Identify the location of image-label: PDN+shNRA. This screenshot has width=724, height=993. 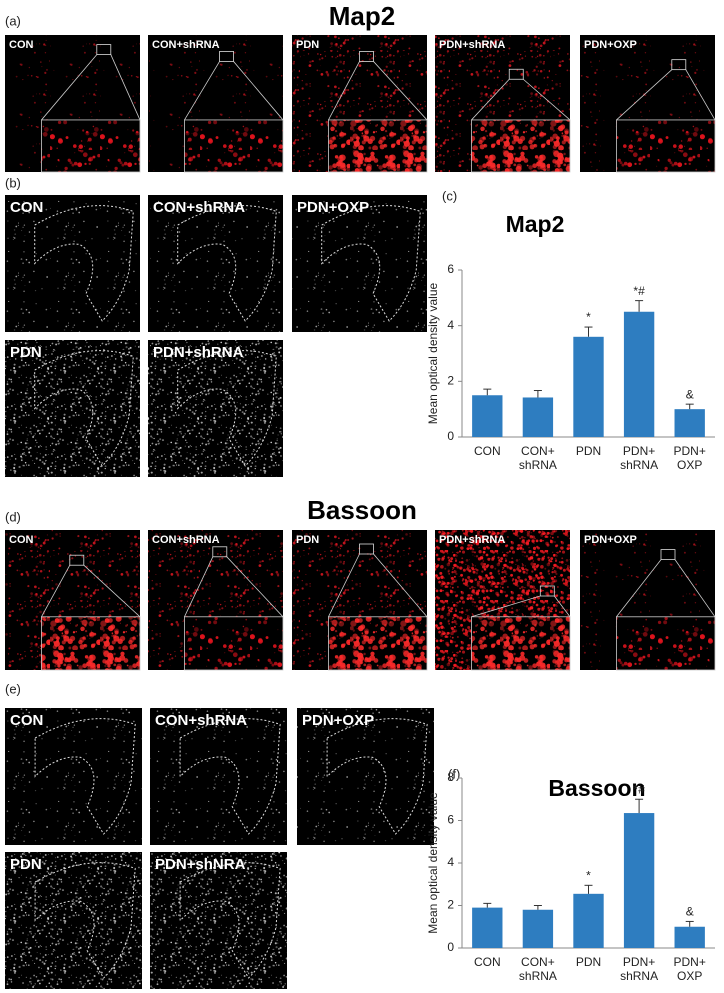
(200, 864).